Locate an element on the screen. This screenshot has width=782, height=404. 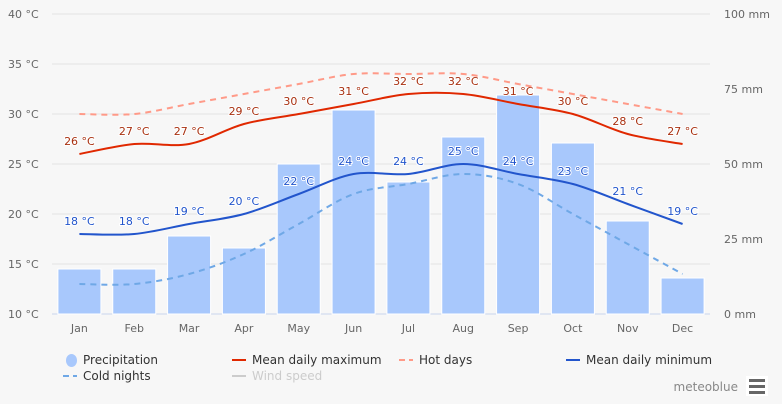
legend-label: Cold nights is located at coordinates (117, 376).